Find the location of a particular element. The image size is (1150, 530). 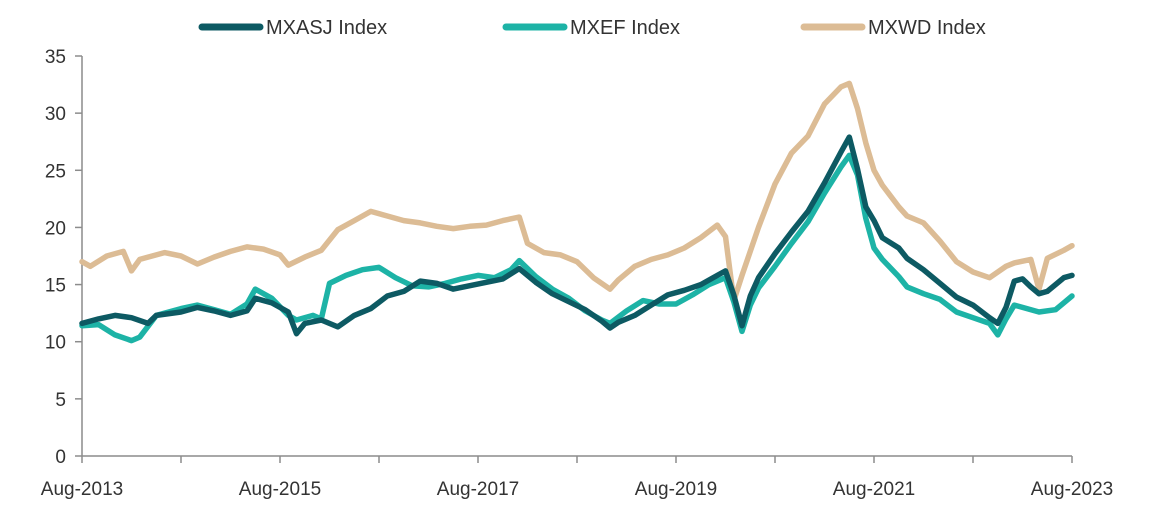

y-tick-label: 15 is located at coordinates (55, 286).